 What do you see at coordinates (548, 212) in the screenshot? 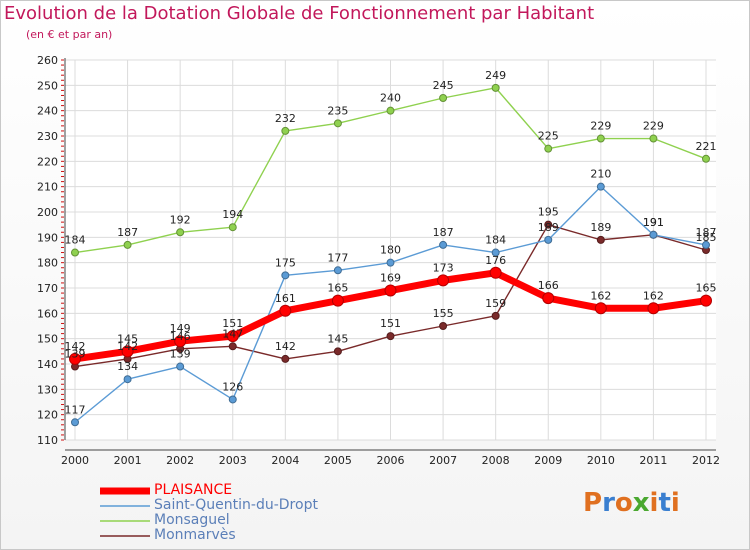
I see `data-label-monmarv-s: 195` at bounding box center [548, 212].